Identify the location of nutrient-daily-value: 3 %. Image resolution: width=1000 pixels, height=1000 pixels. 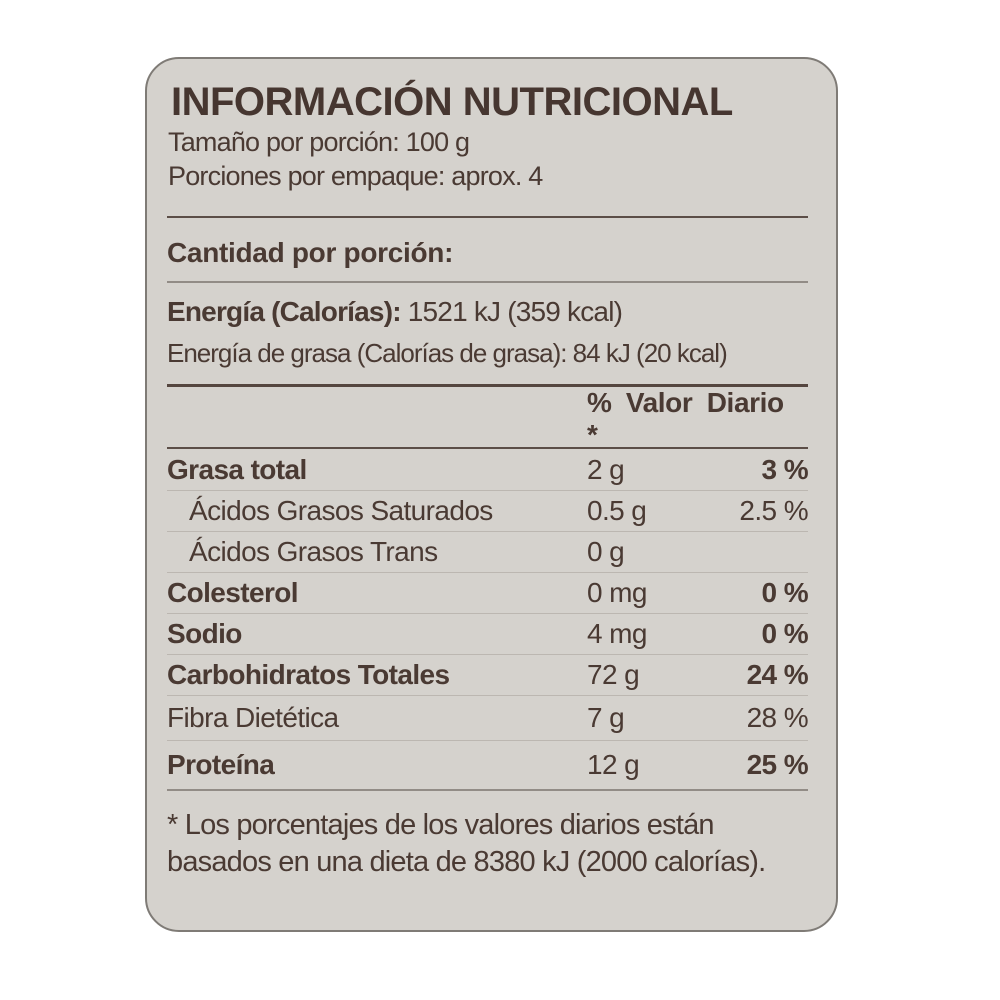
(785, 469).